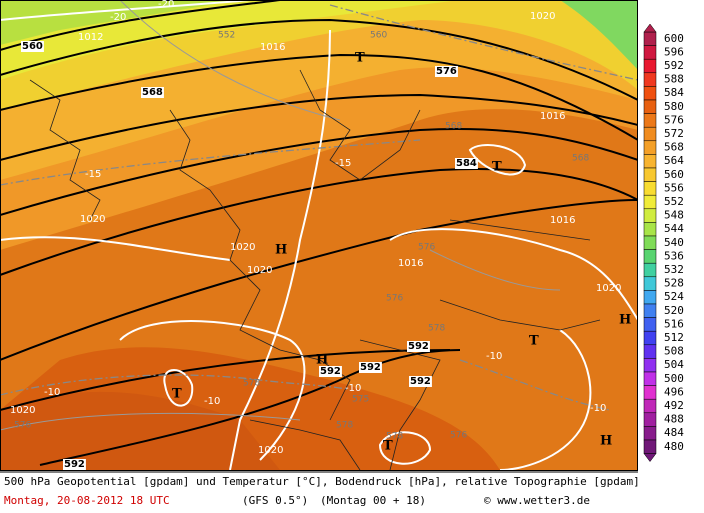 This screenshot has width=704, height=513. Describe the element at coordinates (674, 391) in the screenshot. I see `colorbar-label: 496` at that location.